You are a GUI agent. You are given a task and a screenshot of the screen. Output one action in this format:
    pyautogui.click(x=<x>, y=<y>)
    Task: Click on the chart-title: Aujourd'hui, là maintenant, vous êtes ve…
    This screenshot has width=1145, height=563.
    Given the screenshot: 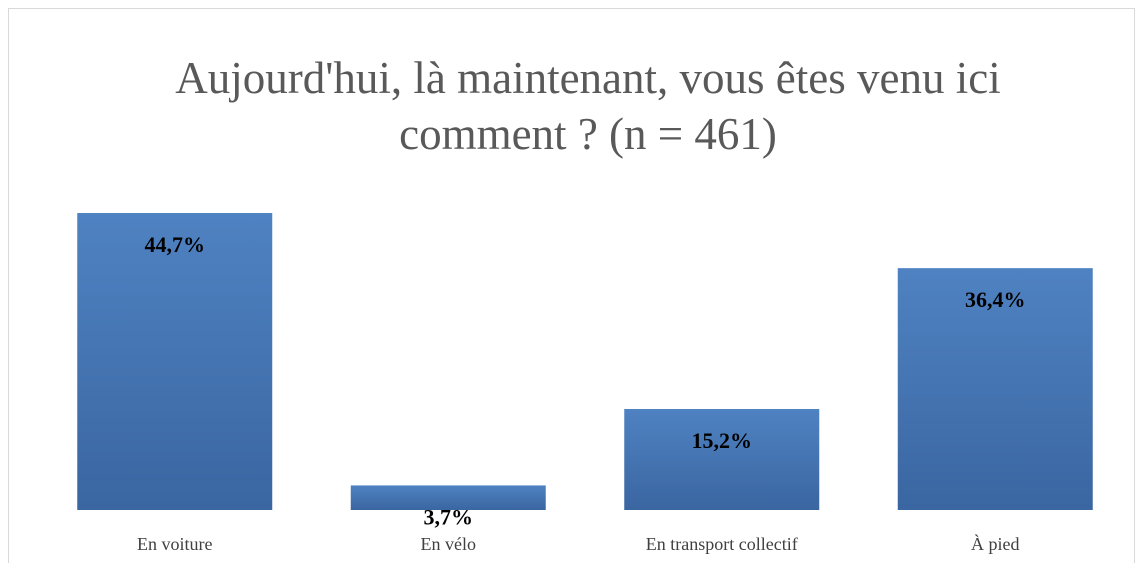 What is the action you would take?
    pyautogui.click(x=588, y=106)
    